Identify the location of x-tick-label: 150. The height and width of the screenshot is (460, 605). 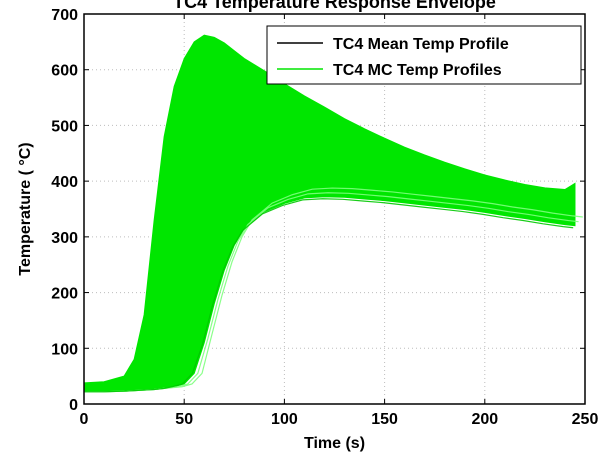
(384, 419).